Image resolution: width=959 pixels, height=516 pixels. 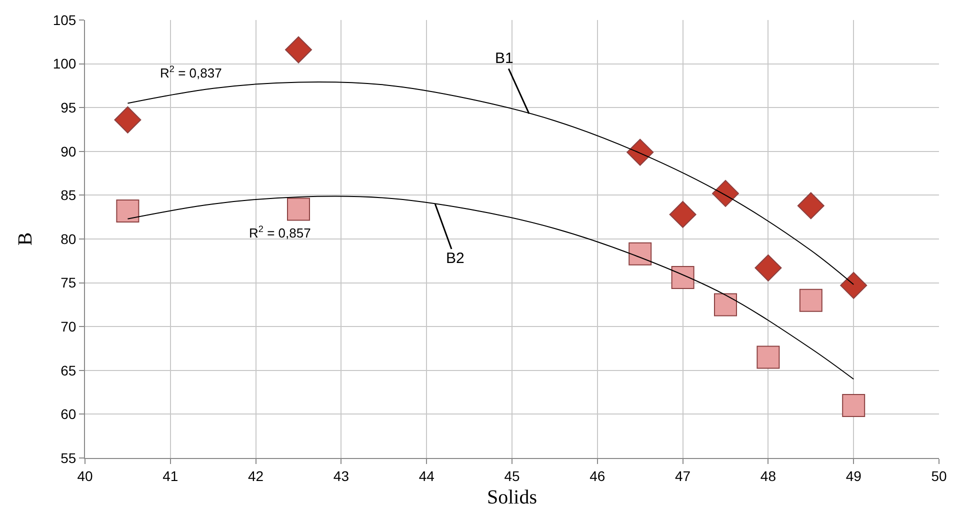 I want to click on annotation: B2, so click(x=455, y=258).